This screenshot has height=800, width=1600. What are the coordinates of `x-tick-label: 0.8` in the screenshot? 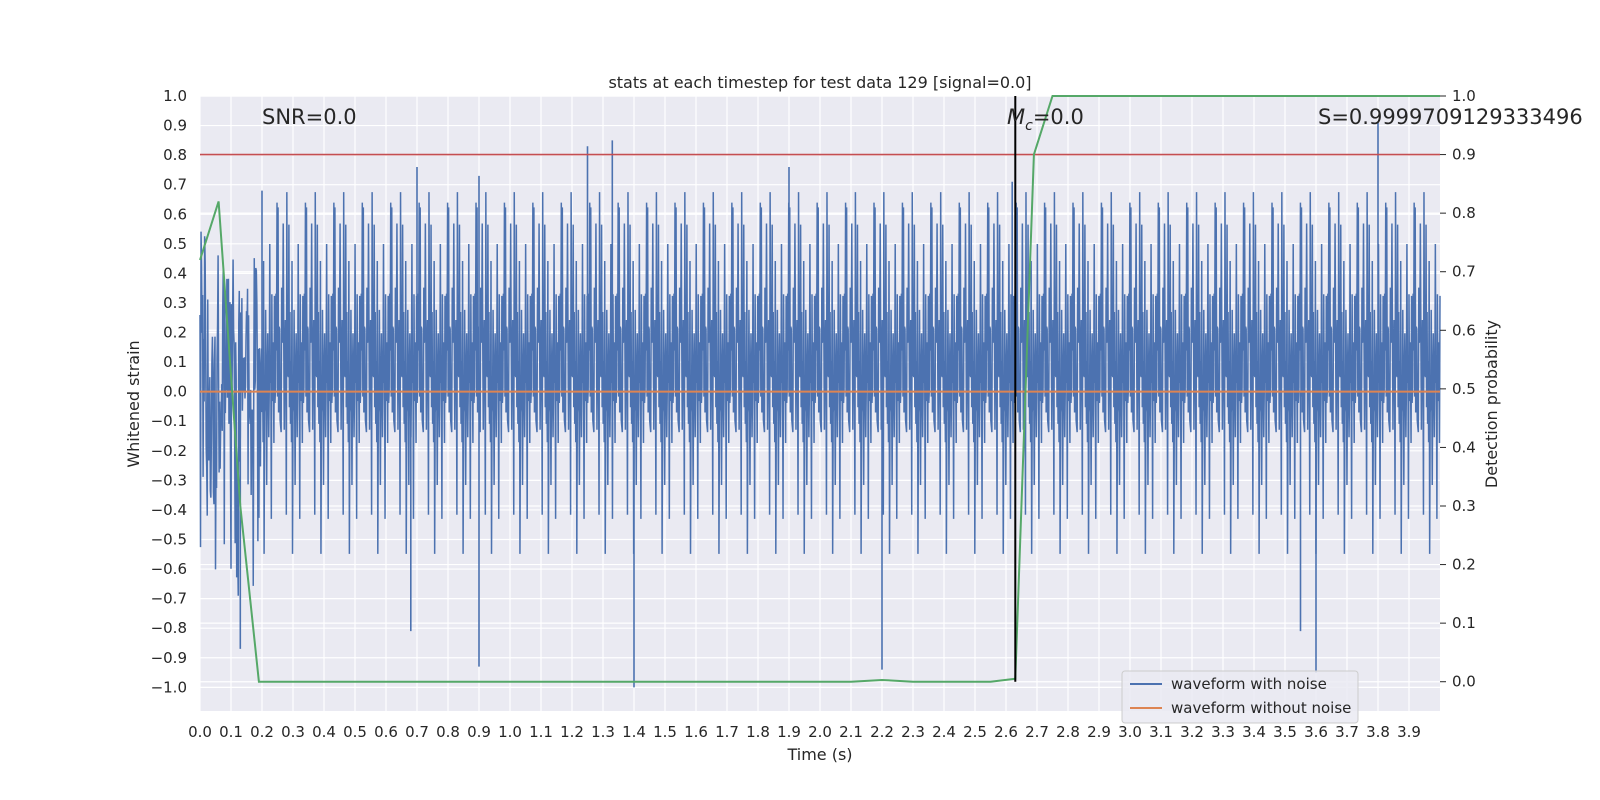 It's located at (448, 732).